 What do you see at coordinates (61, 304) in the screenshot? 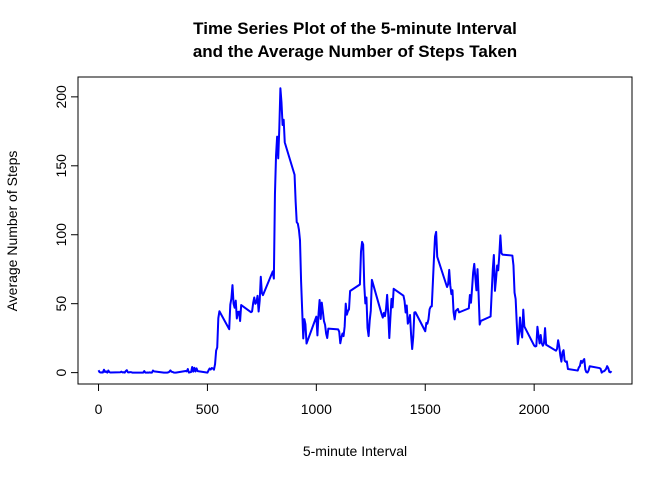
I see `y-tick-label: 50` at bounding box center [61, 304].